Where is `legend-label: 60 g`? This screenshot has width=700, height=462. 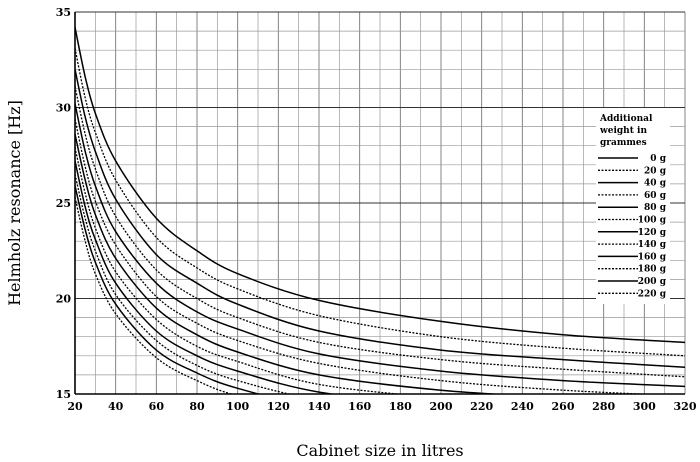
legend-label: 60 g is located at coordinates (655, 196).